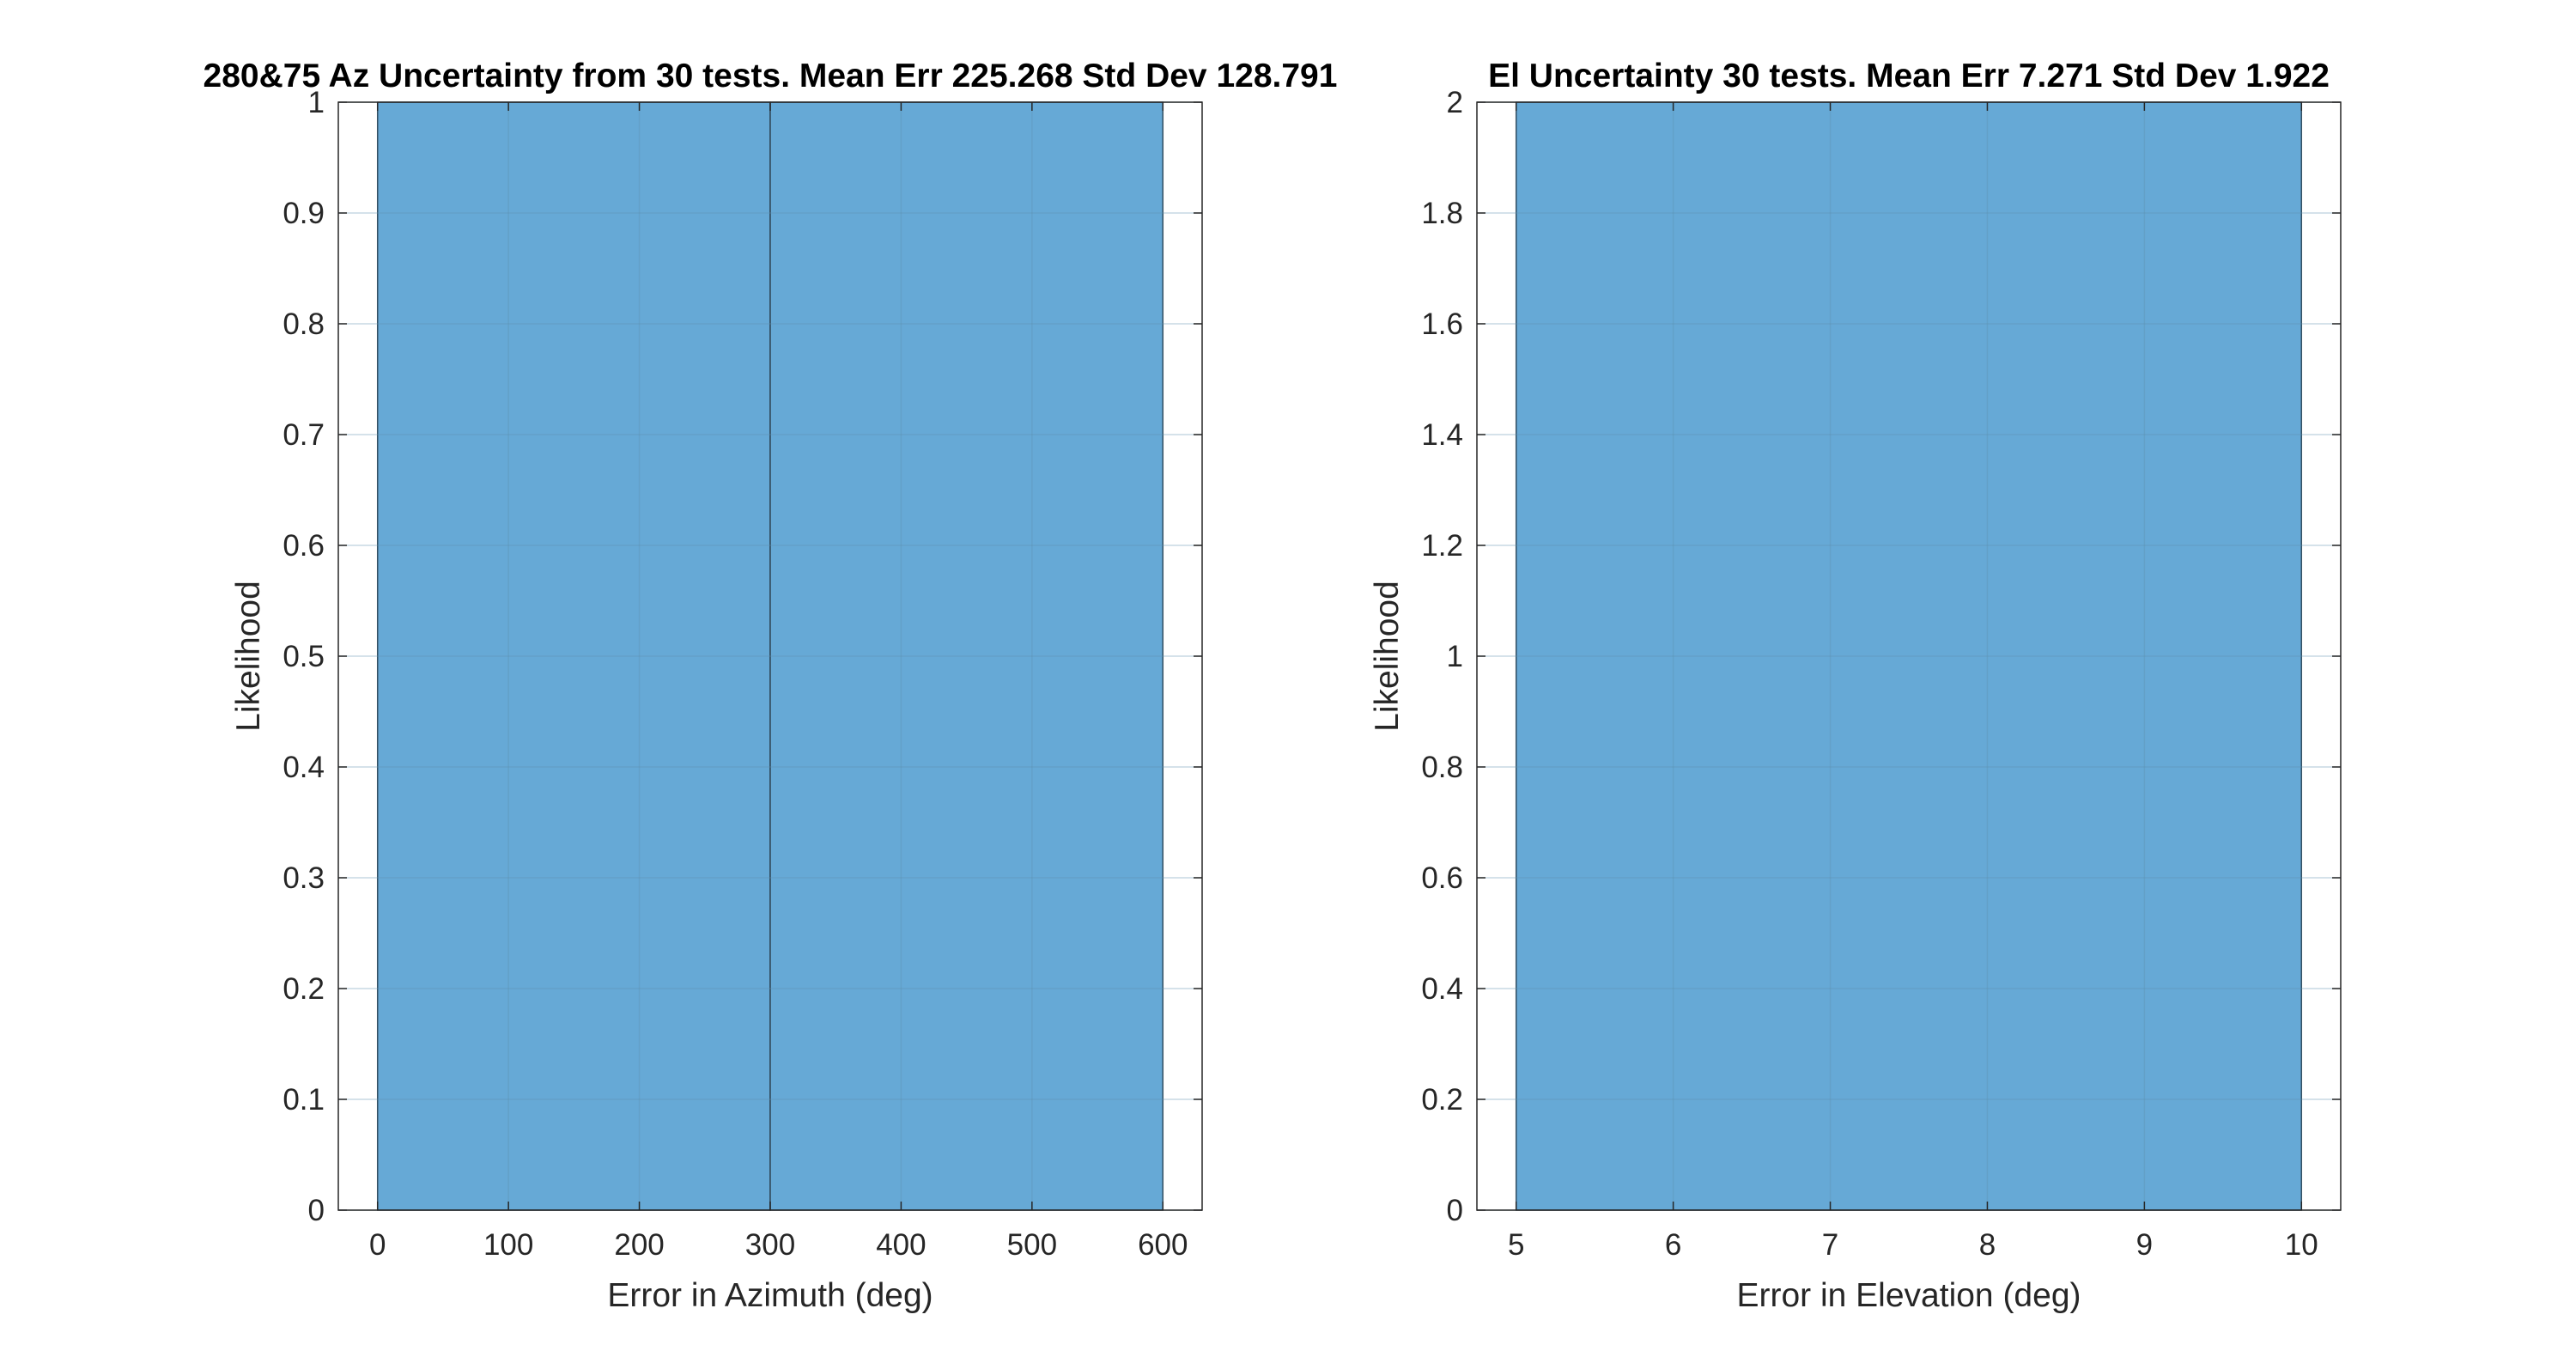 This screenshot has width=2576, height=1351. I want to click on y-tick-label: 1.8, so click(1442, 213).